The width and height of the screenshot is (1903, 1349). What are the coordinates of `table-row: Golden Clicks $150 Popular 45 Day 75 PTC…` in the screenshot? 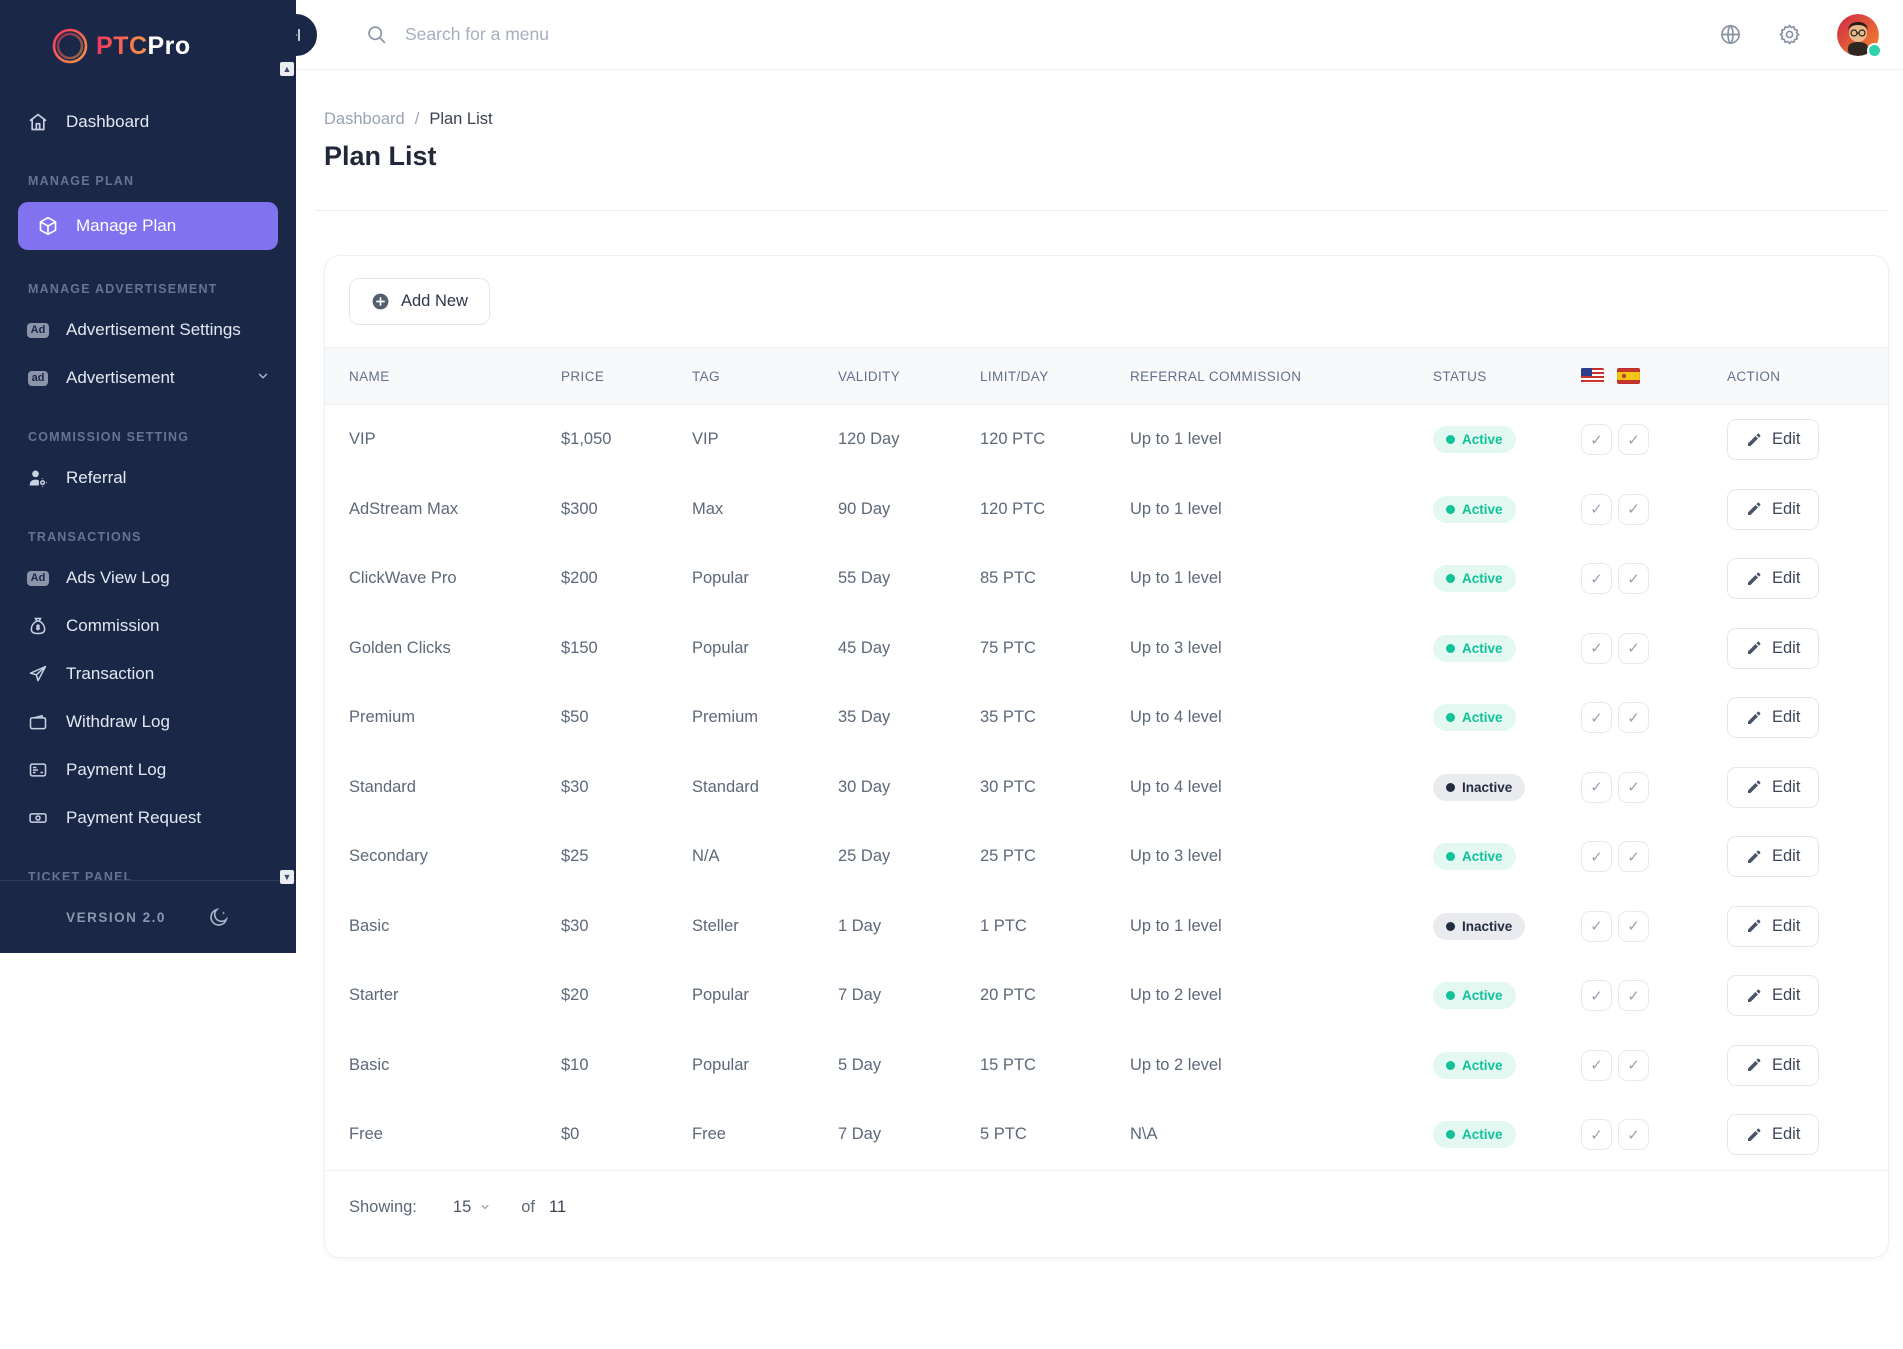 It's located at (1106, 649).